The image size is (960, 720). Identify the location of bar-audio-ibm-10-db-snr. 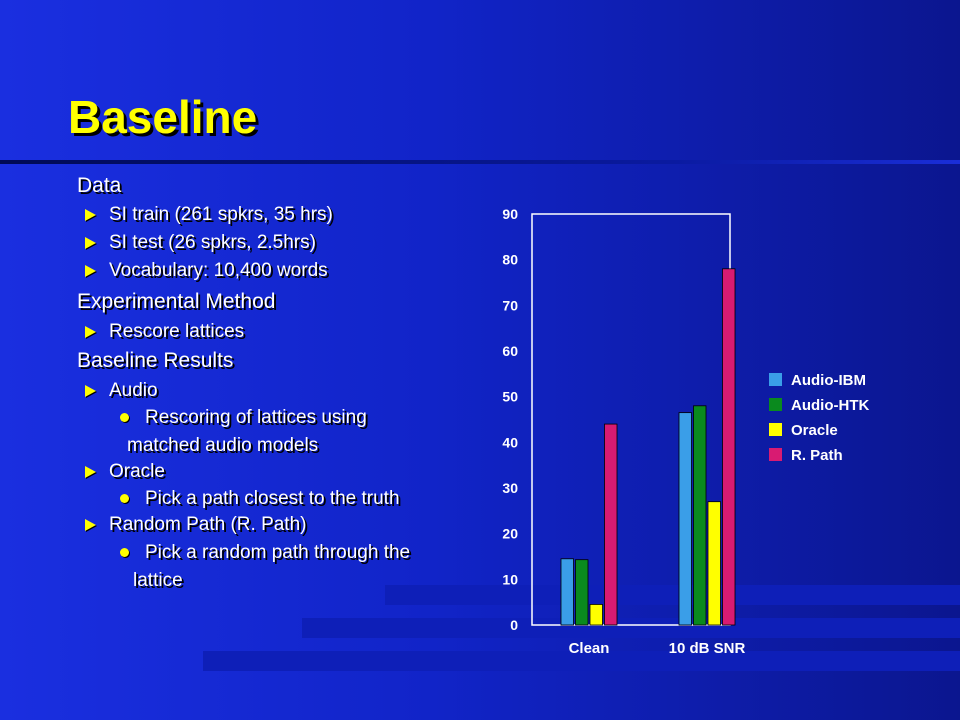
(685, 519).